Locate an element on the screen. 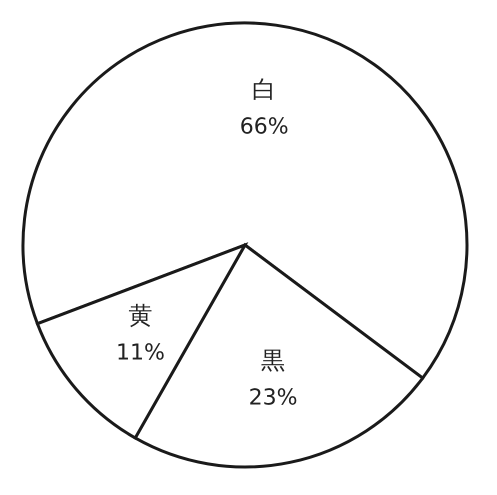 This screenshot has height=495, width=497. data-label: 23% is located at coordinates (273, 398).